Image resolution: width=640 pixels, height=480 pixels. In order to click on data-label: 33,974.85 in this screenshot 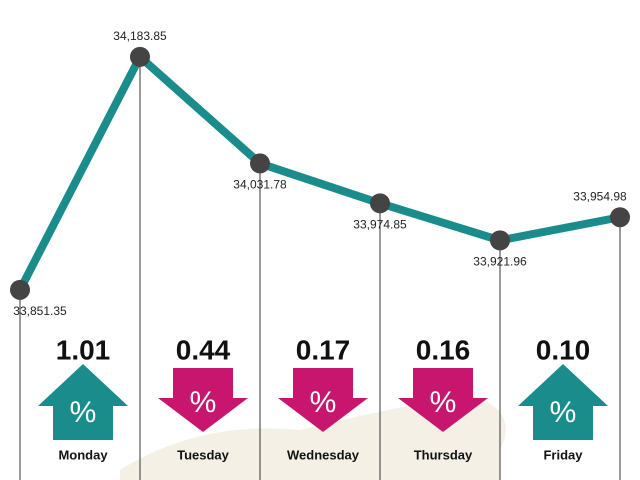, I will do `click(380, 224)`.